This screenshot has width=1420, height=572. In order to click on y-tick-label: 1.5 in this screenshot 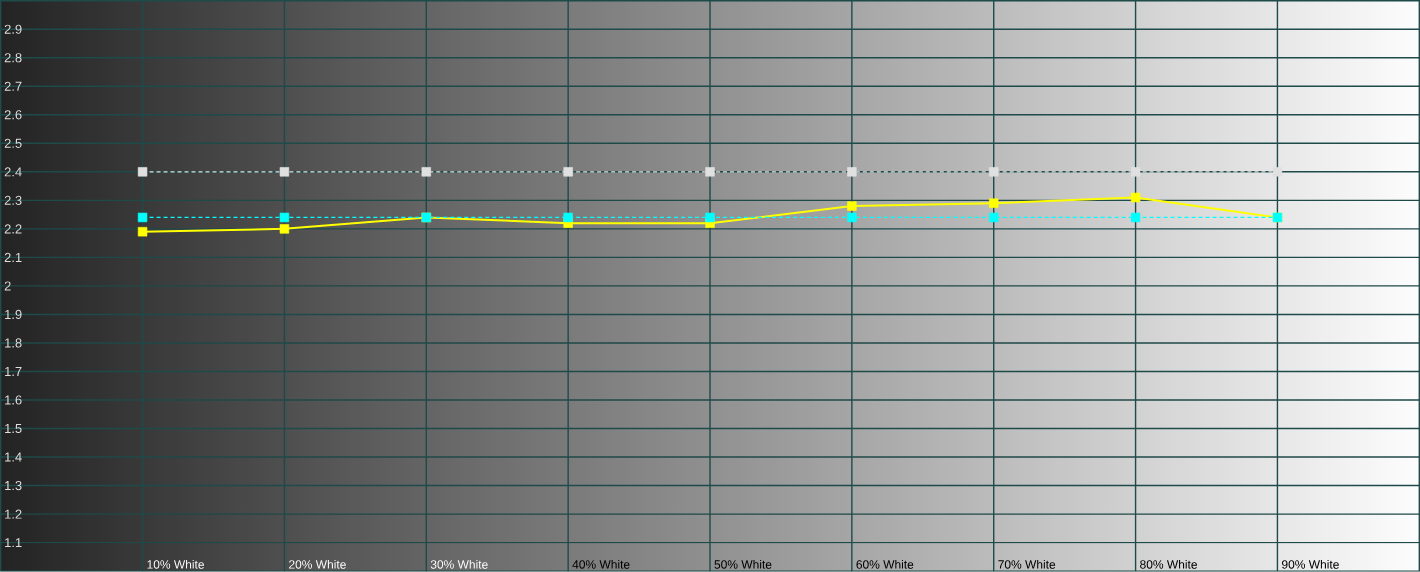, I will do `click(13, 429)`.